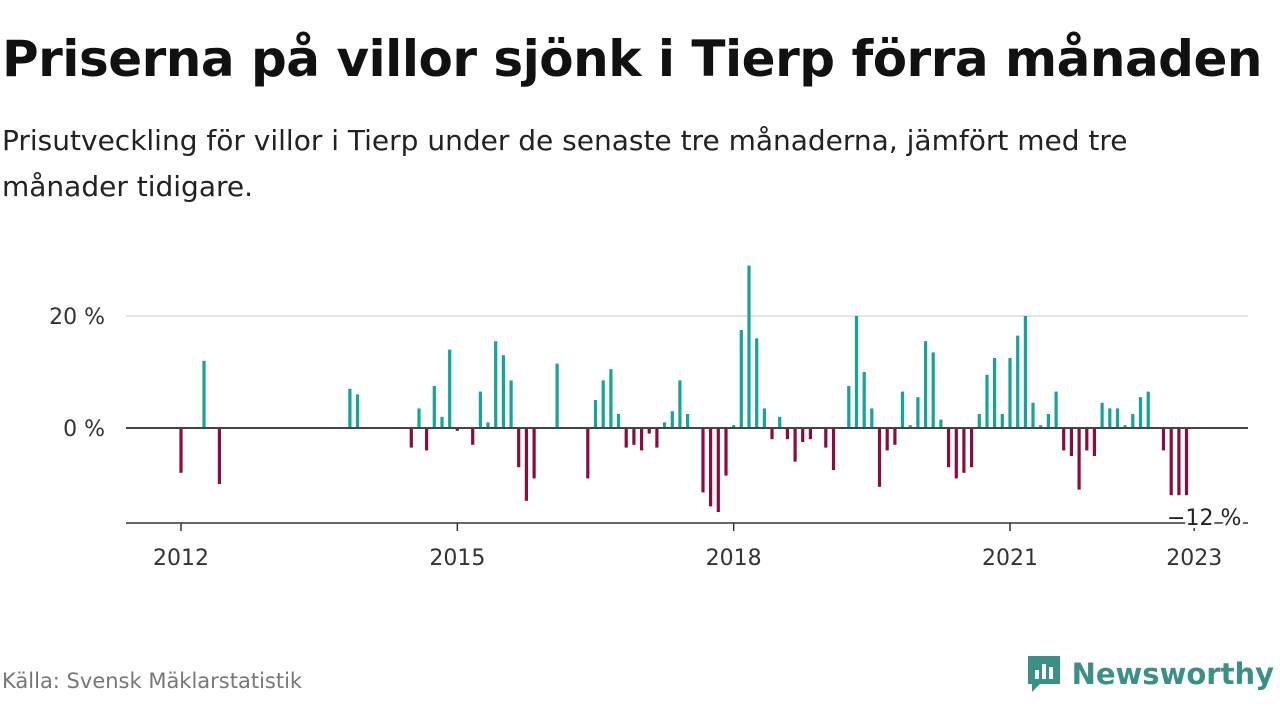  I want to click on x-tick-label: 2021, so click(1010, 558).